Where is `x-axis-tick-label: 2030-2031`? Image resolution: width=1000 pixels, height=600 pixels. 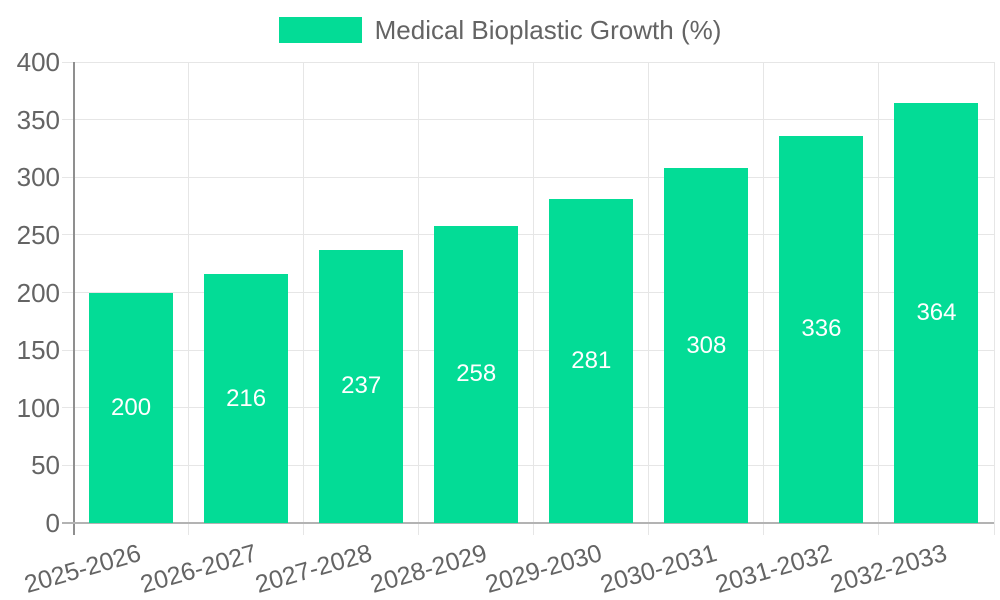
x-axis-tick-label: 2030-2031 is located at coordinates (658, 569).